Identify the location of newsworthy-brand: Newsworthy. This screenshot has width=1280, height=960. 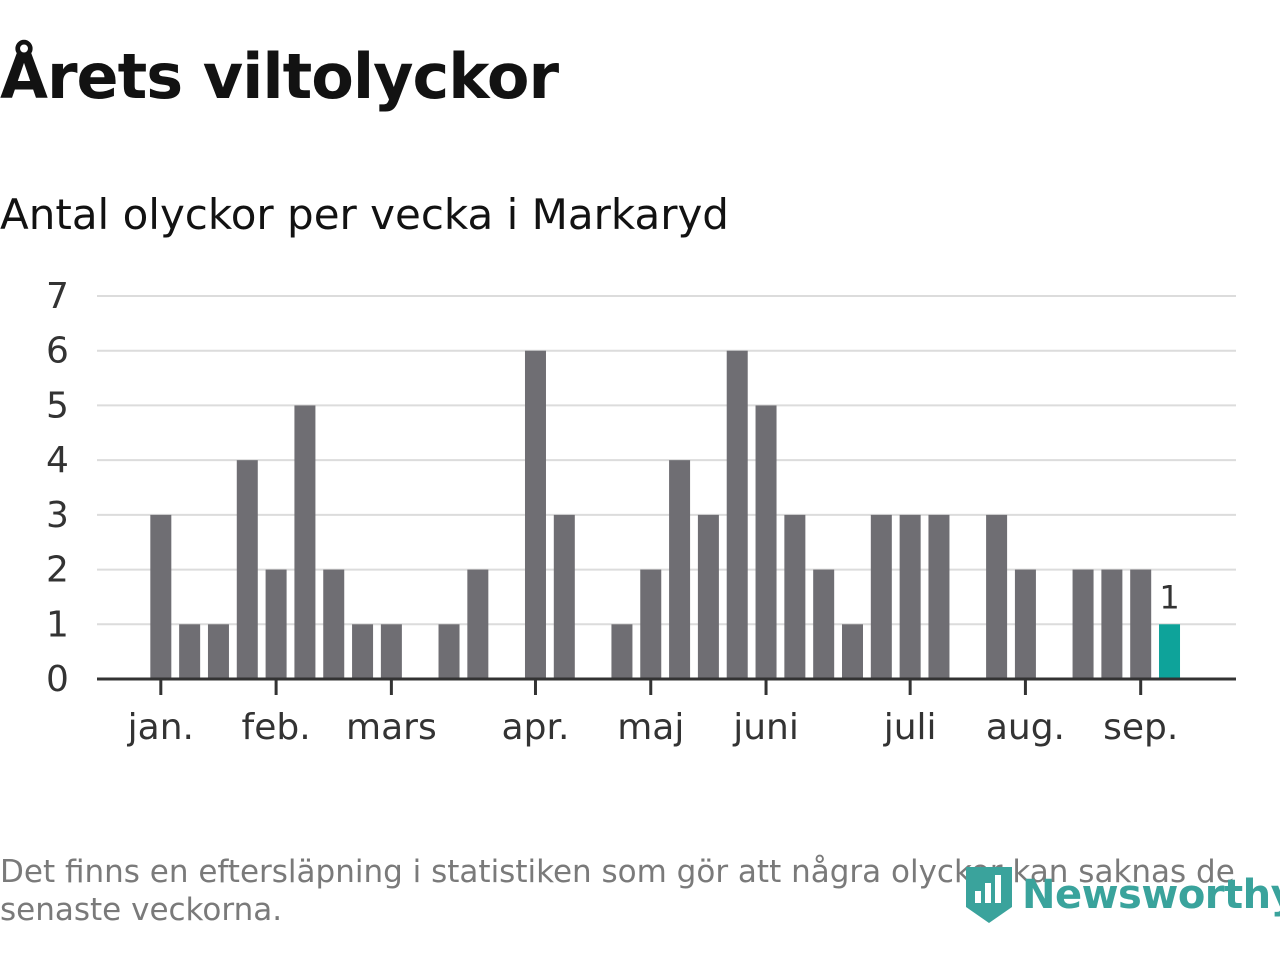
(1122, 895).